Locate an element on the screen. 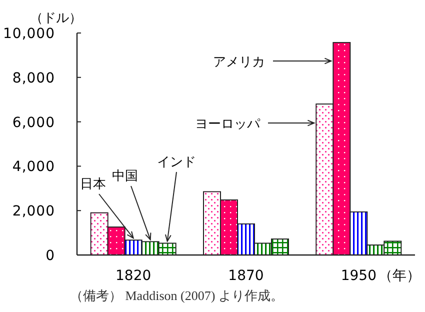 The image size is (425, 312). y-tick-label: 4,000 is located at coordinates (33, 167).